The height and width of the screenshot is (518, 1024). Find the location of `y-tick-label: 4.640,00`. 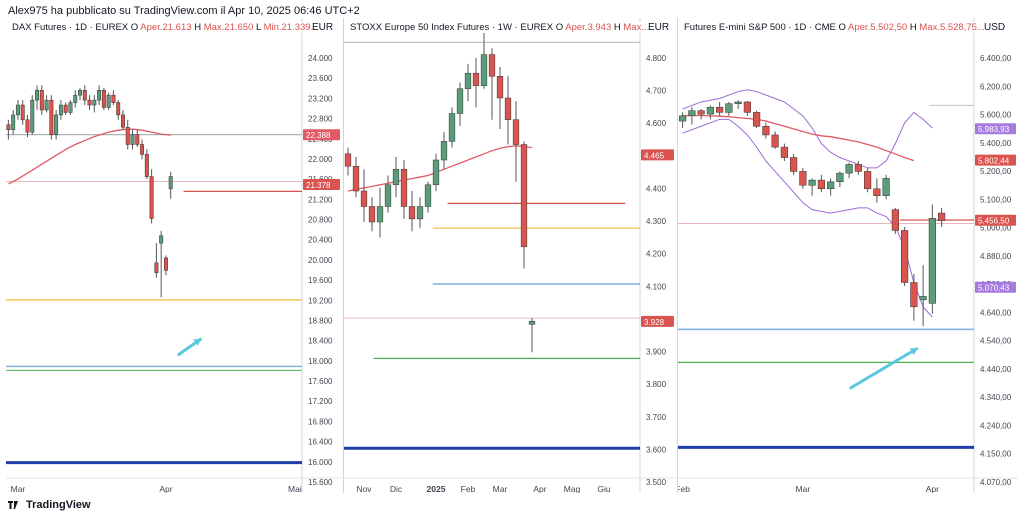

y-tick-label: 4.640,00 is located at coordinates (996, 312).